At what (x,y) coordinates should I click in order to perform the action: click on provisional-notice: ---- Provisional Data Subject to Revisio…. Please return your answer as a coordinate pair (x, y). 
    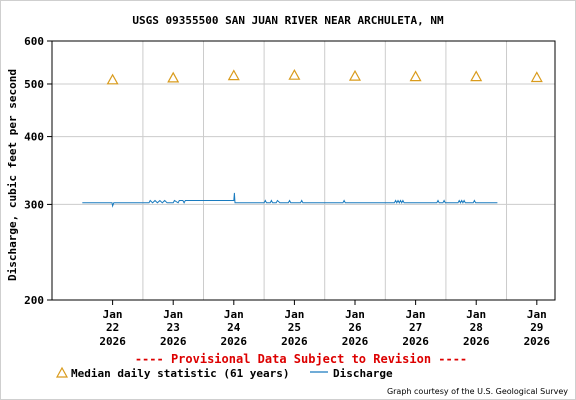
    Looking at the image, I should click on (301, 359).